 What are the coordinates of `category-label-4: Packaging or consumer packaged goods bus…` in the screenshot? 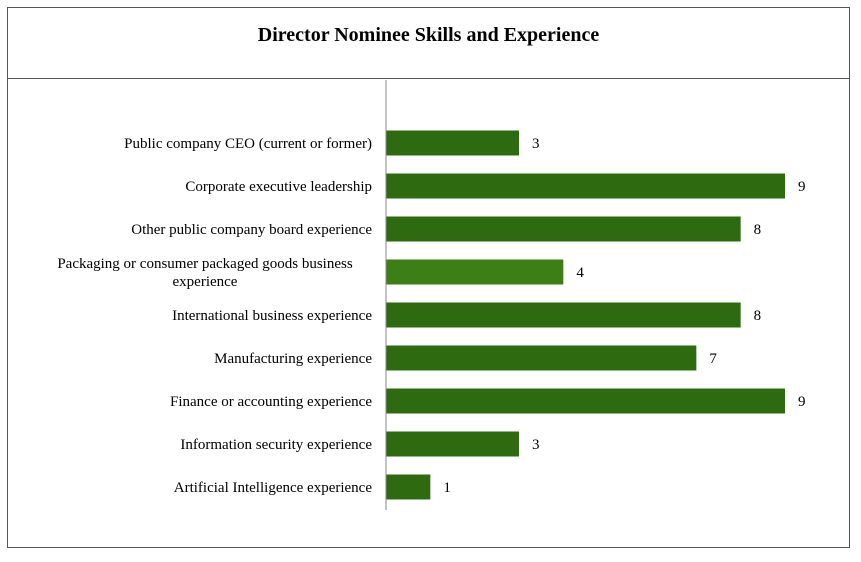 It's located at (205, 273).